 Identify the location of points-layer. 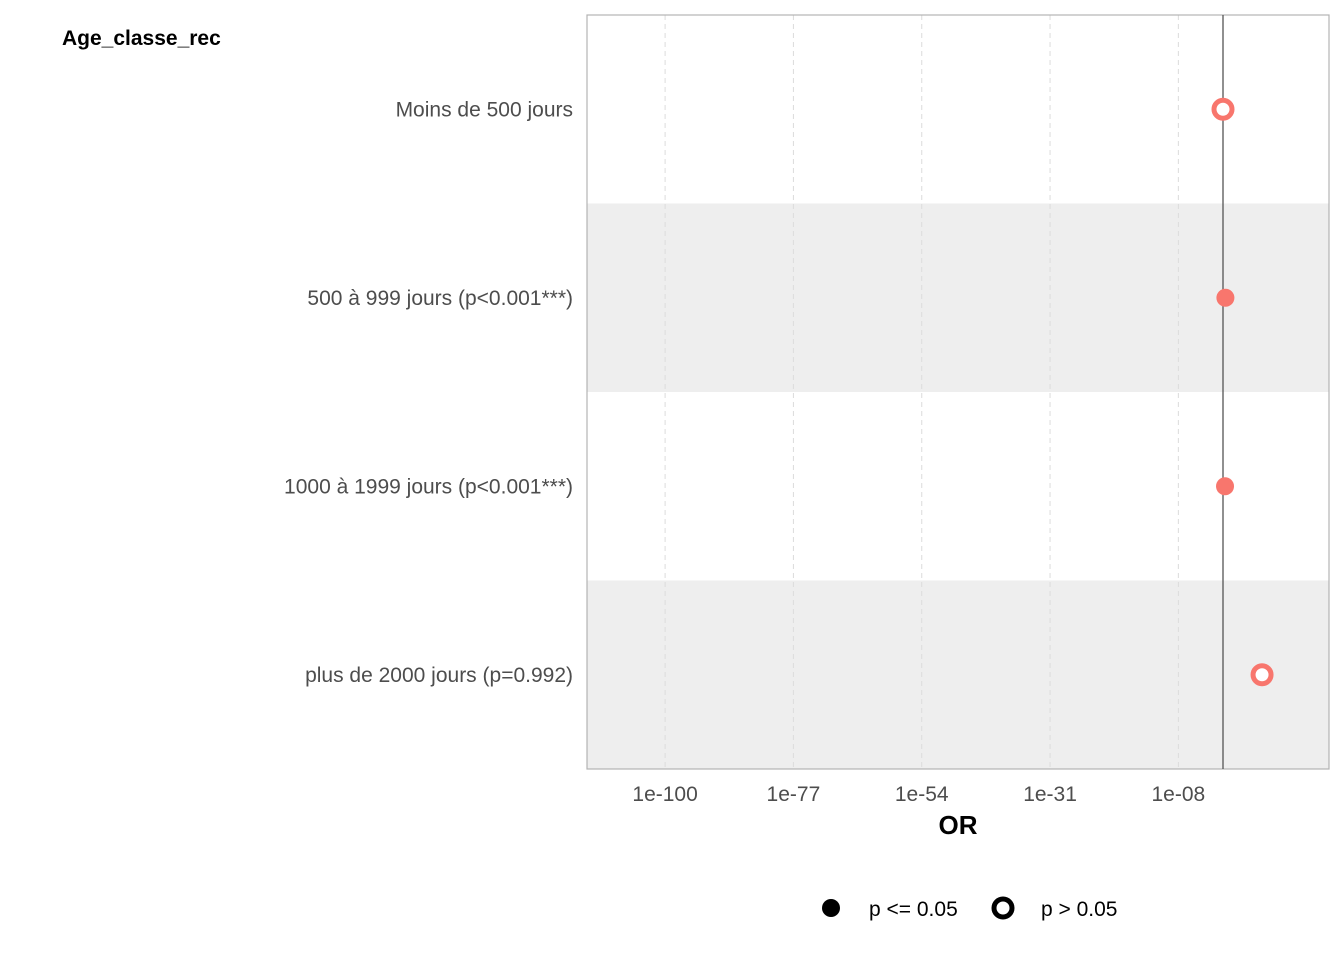
(1242, 392).